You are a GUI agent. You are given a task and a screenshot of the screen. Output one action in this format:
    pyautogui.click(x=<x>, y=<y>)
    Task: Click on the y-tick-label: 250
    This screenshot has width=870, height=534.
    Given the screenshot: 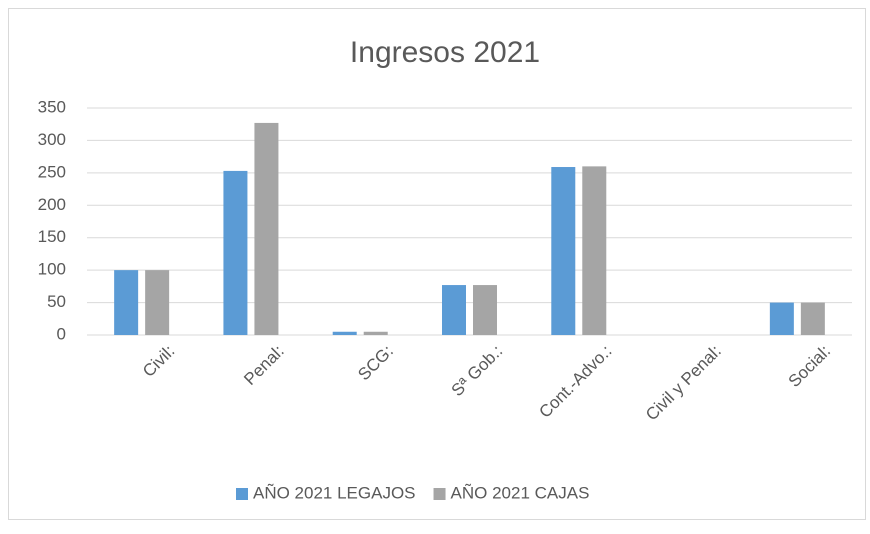 What is the action you would take?
    pyautogui.click(x=52, y=171)
    